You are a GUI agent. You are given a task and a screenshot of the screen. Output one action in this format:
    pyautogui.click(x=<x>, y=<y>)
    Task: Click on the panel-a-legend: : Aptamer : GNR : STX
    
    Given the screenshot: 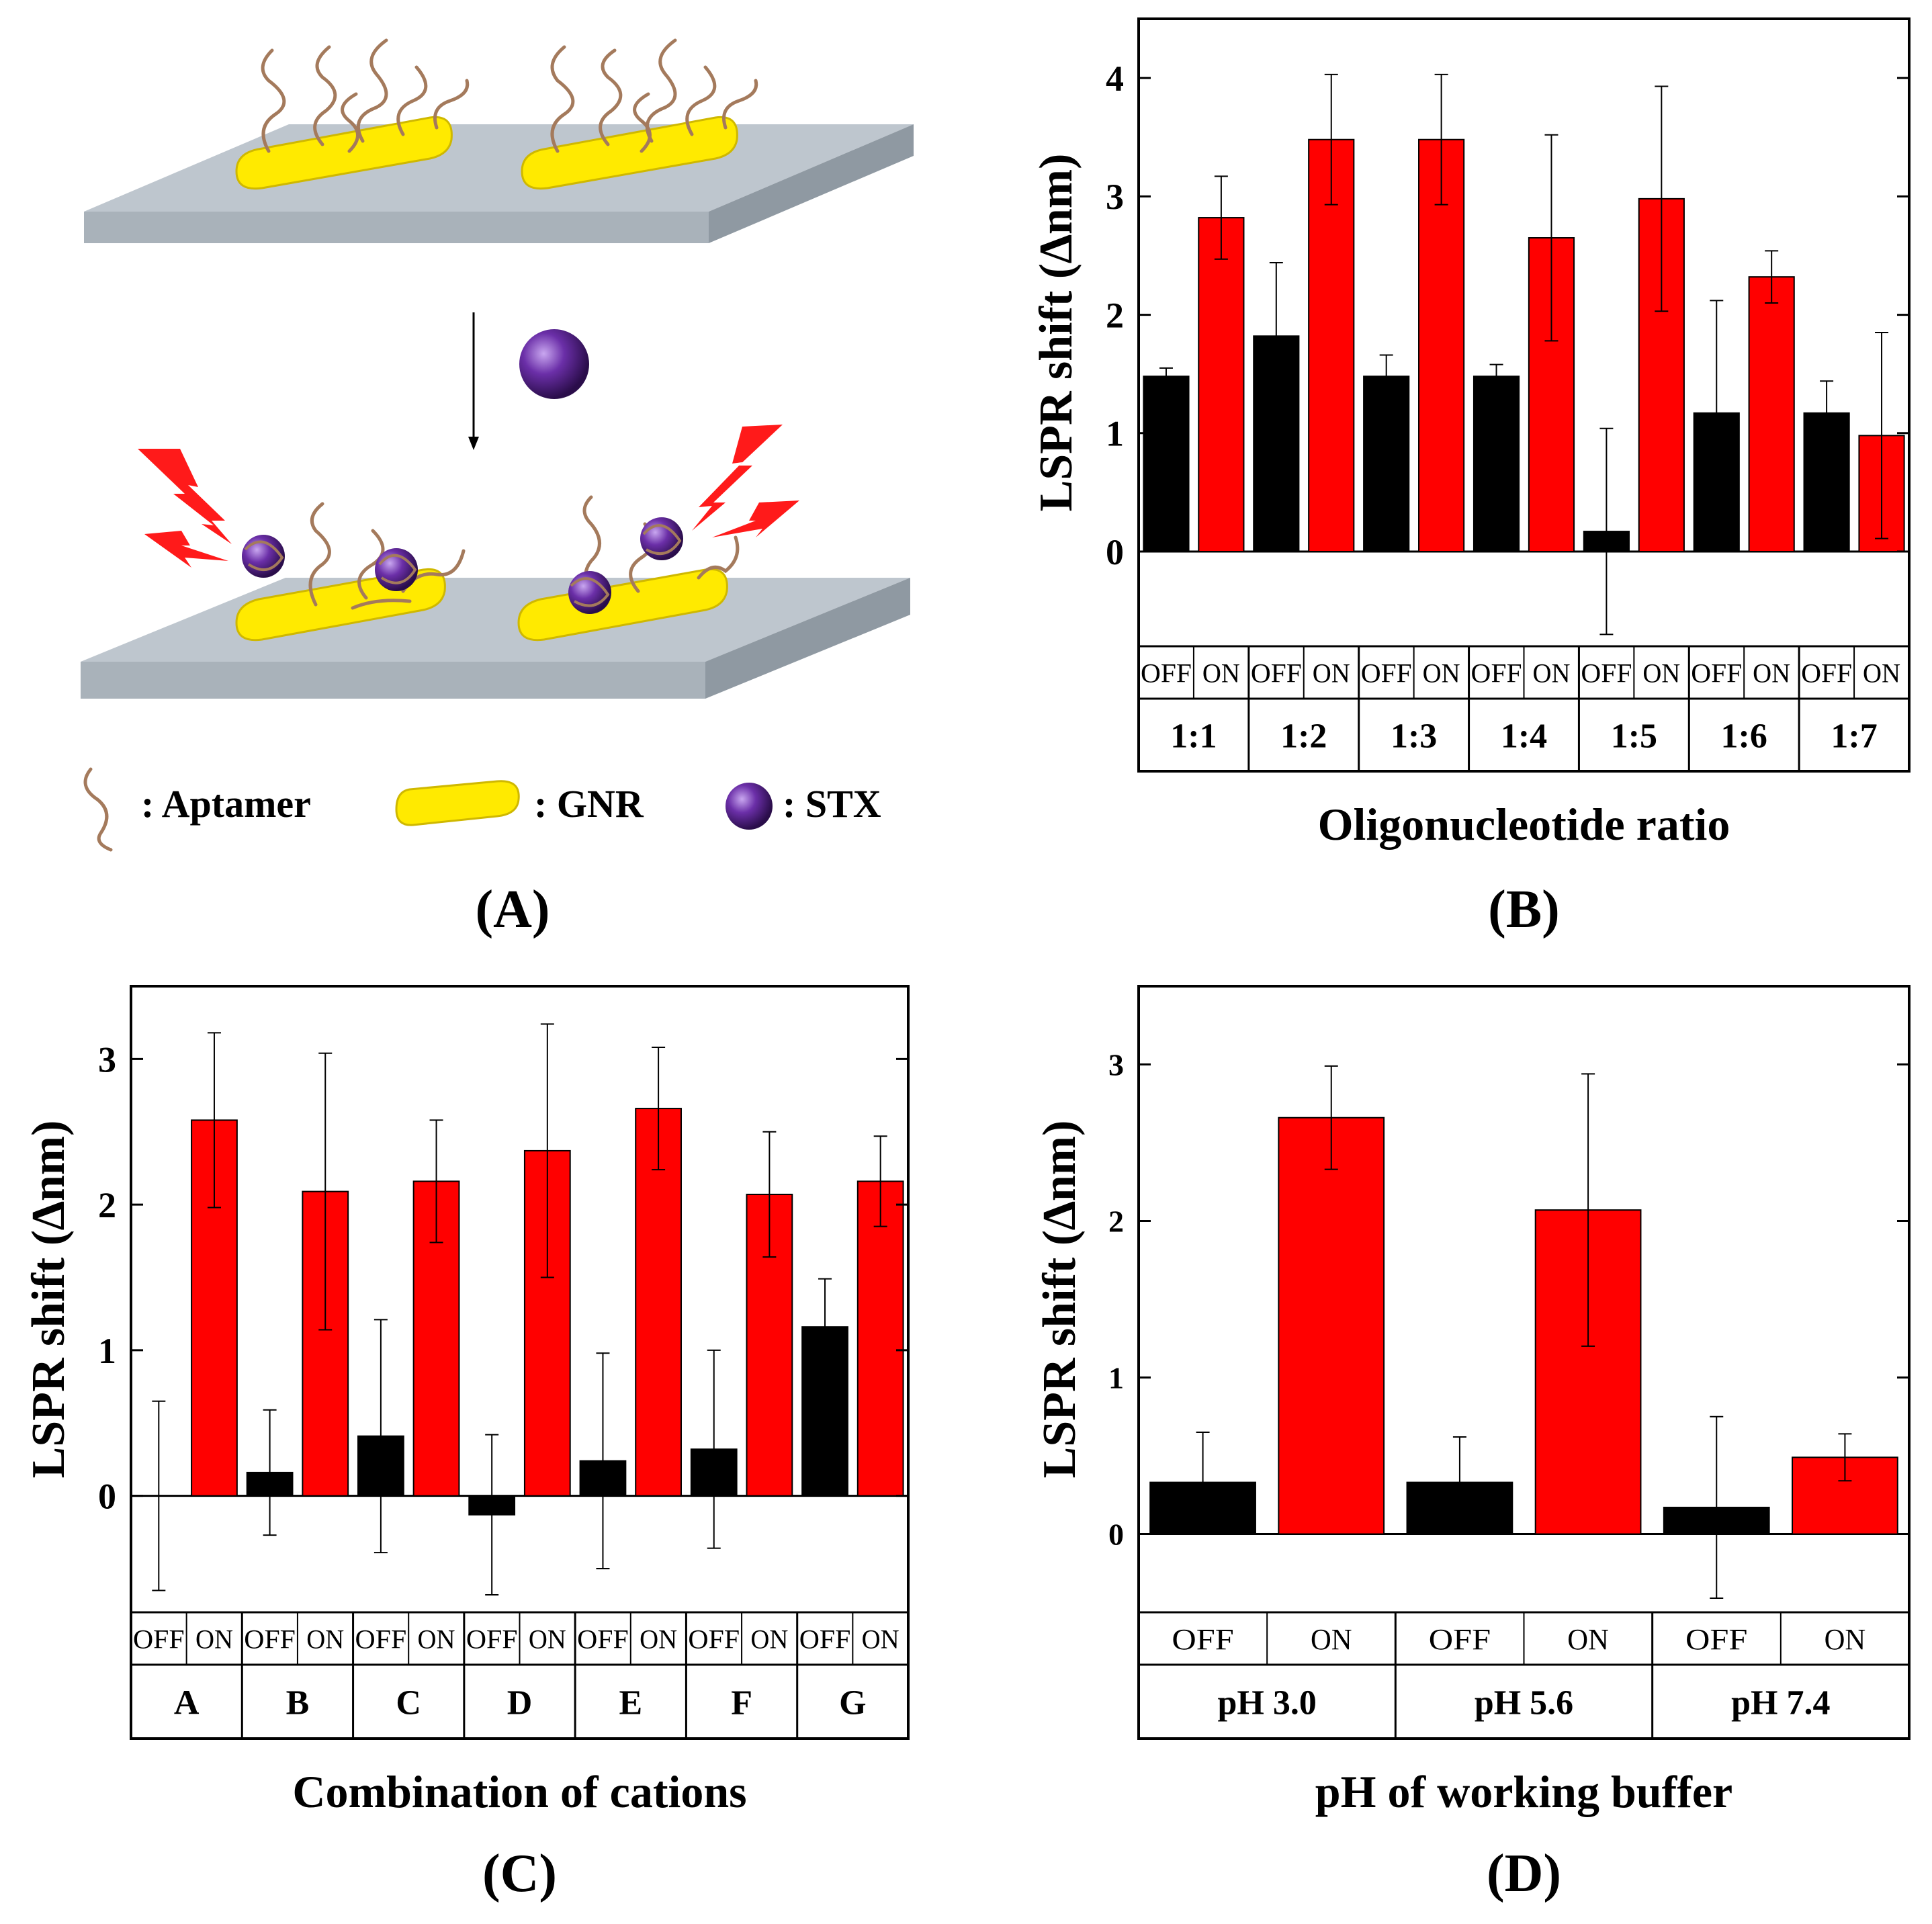 What is the action you would take?
    pyautogui.click(x=482, y=809)
    